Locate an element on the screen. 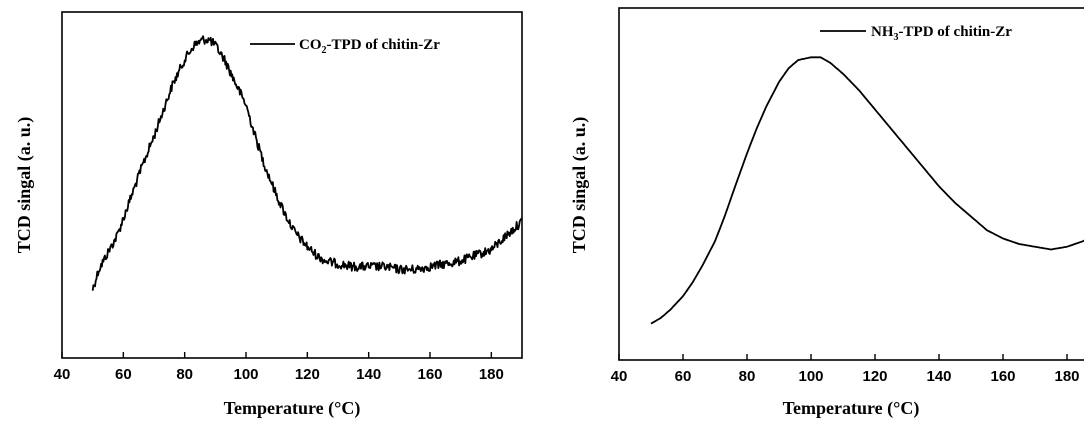 The width and height of the screenshot is (1084, 432). legend: NH3-TPD of chitin-Zr is located at coordinates (916, 33).